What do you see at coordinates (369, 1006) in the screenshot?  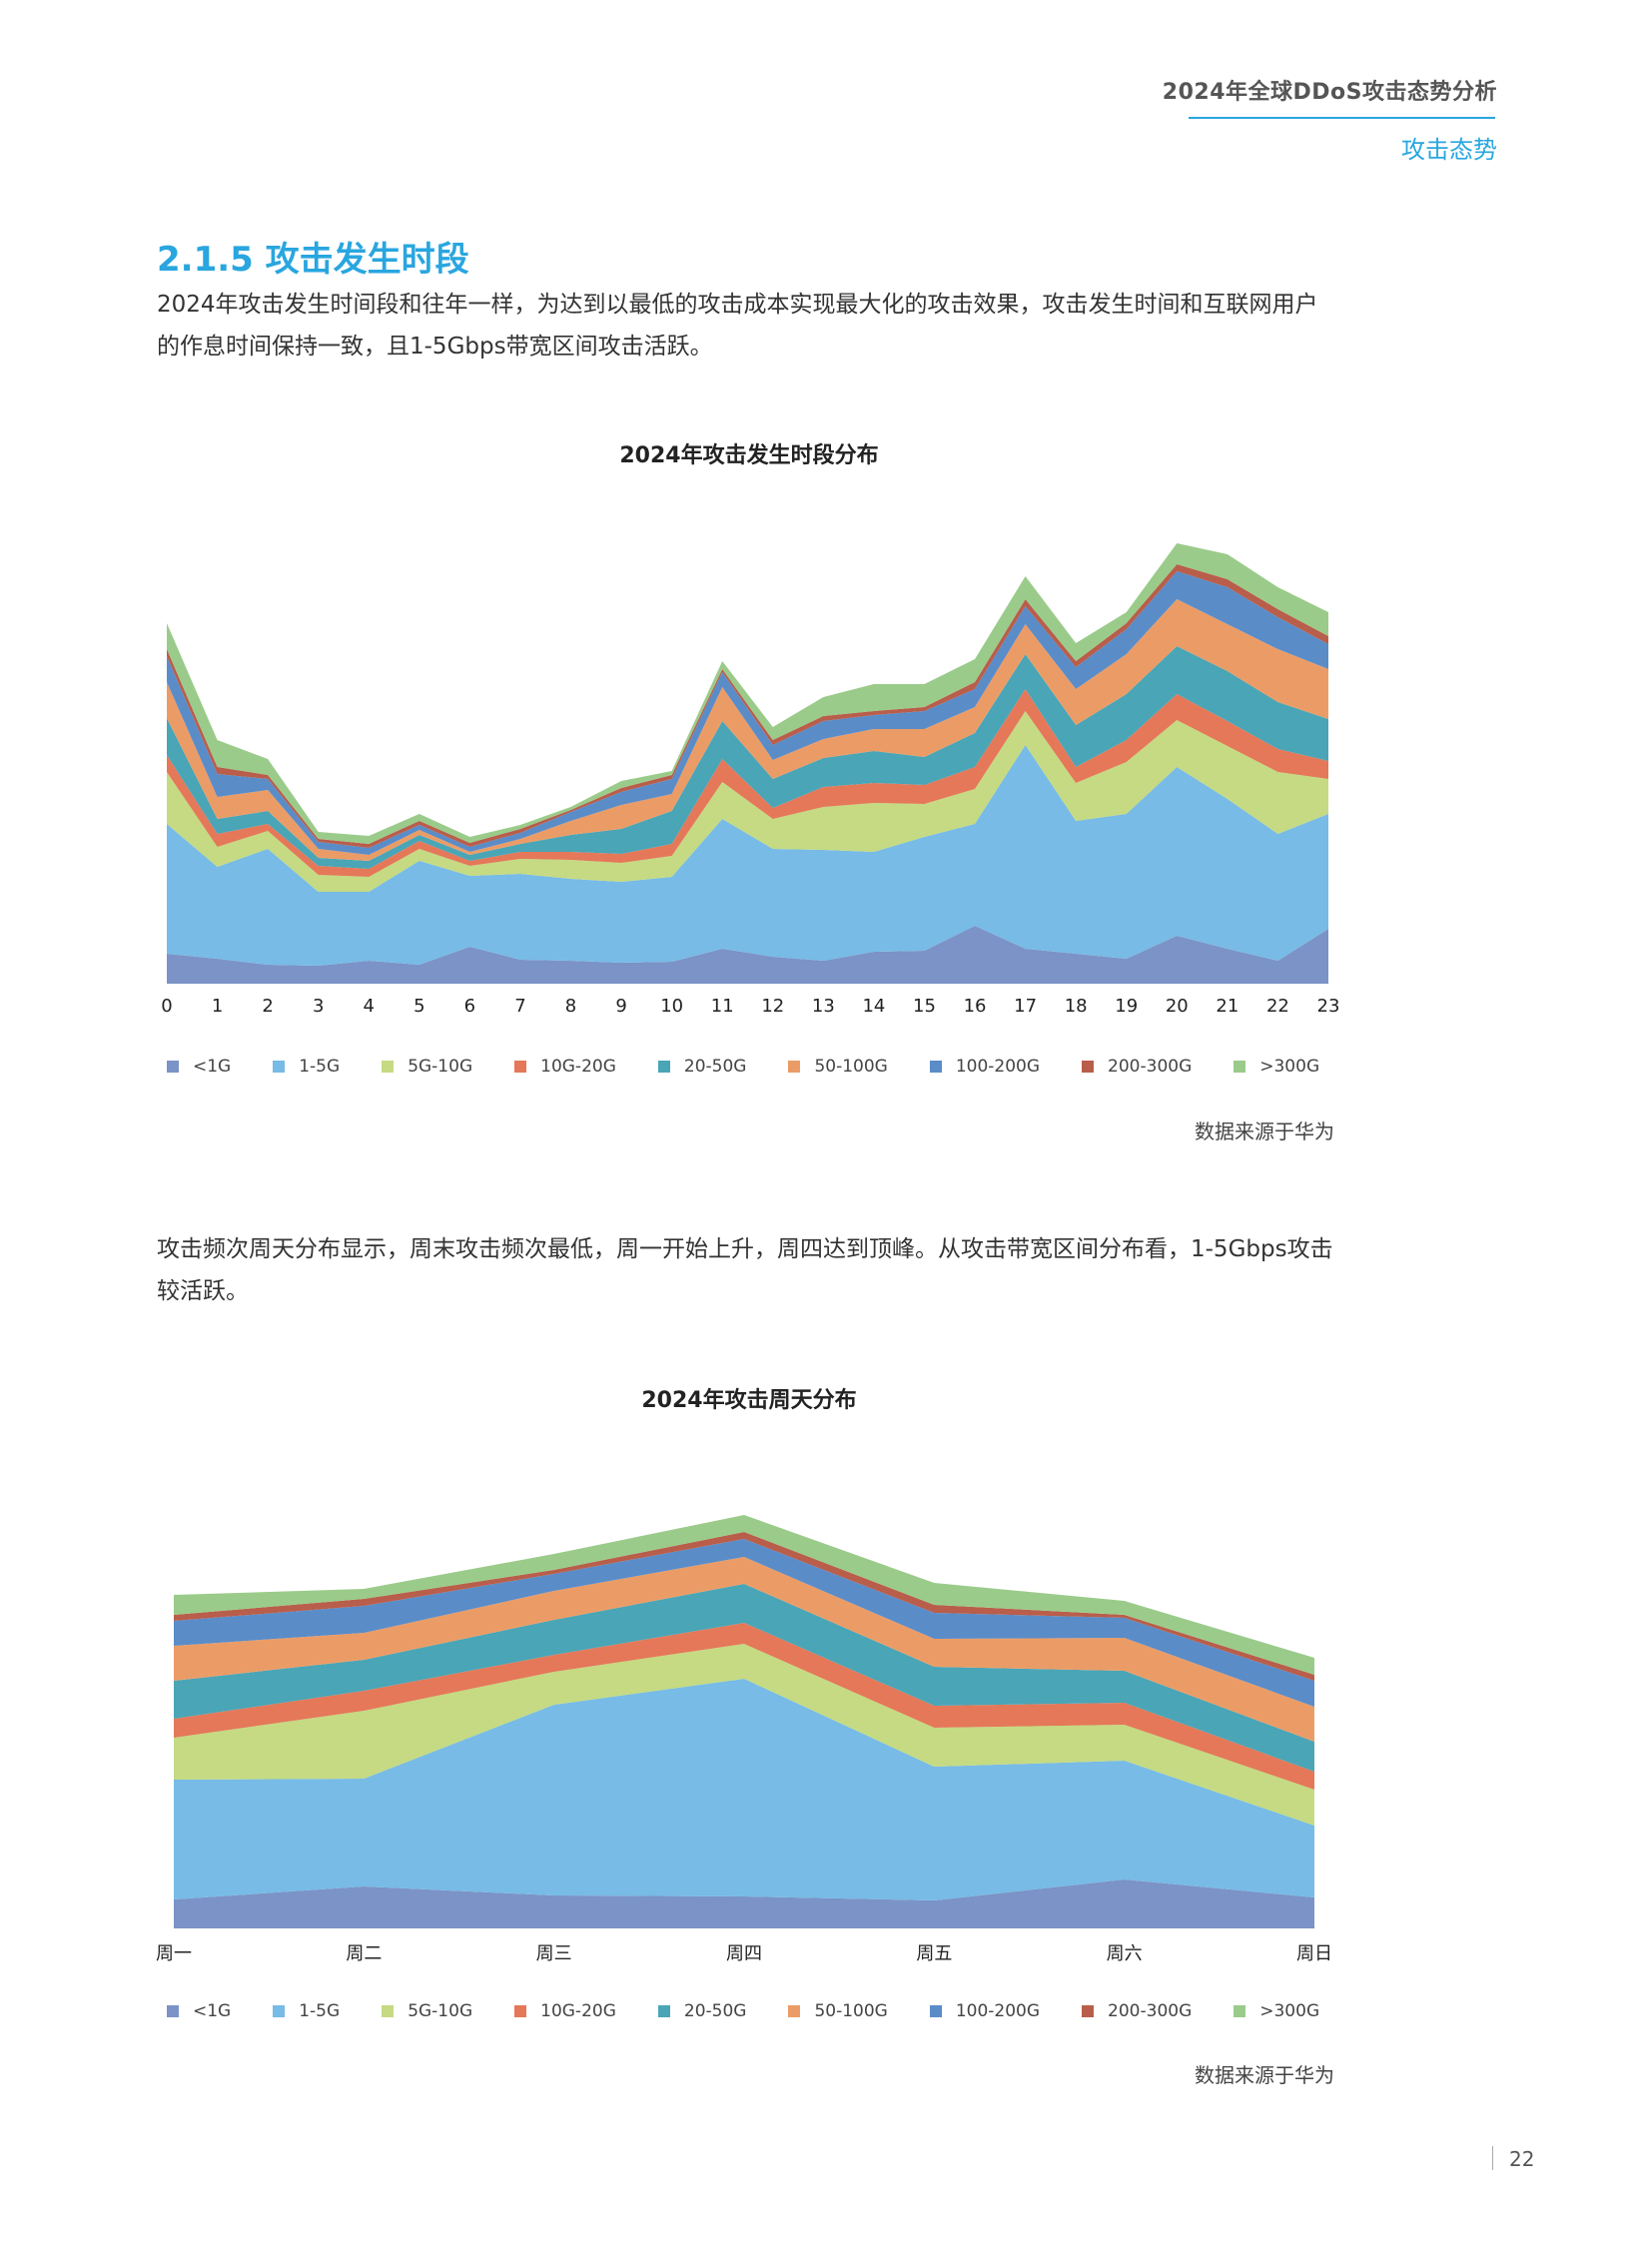 I see `x-tick-label: 4` at bounding box center [369, 1006].